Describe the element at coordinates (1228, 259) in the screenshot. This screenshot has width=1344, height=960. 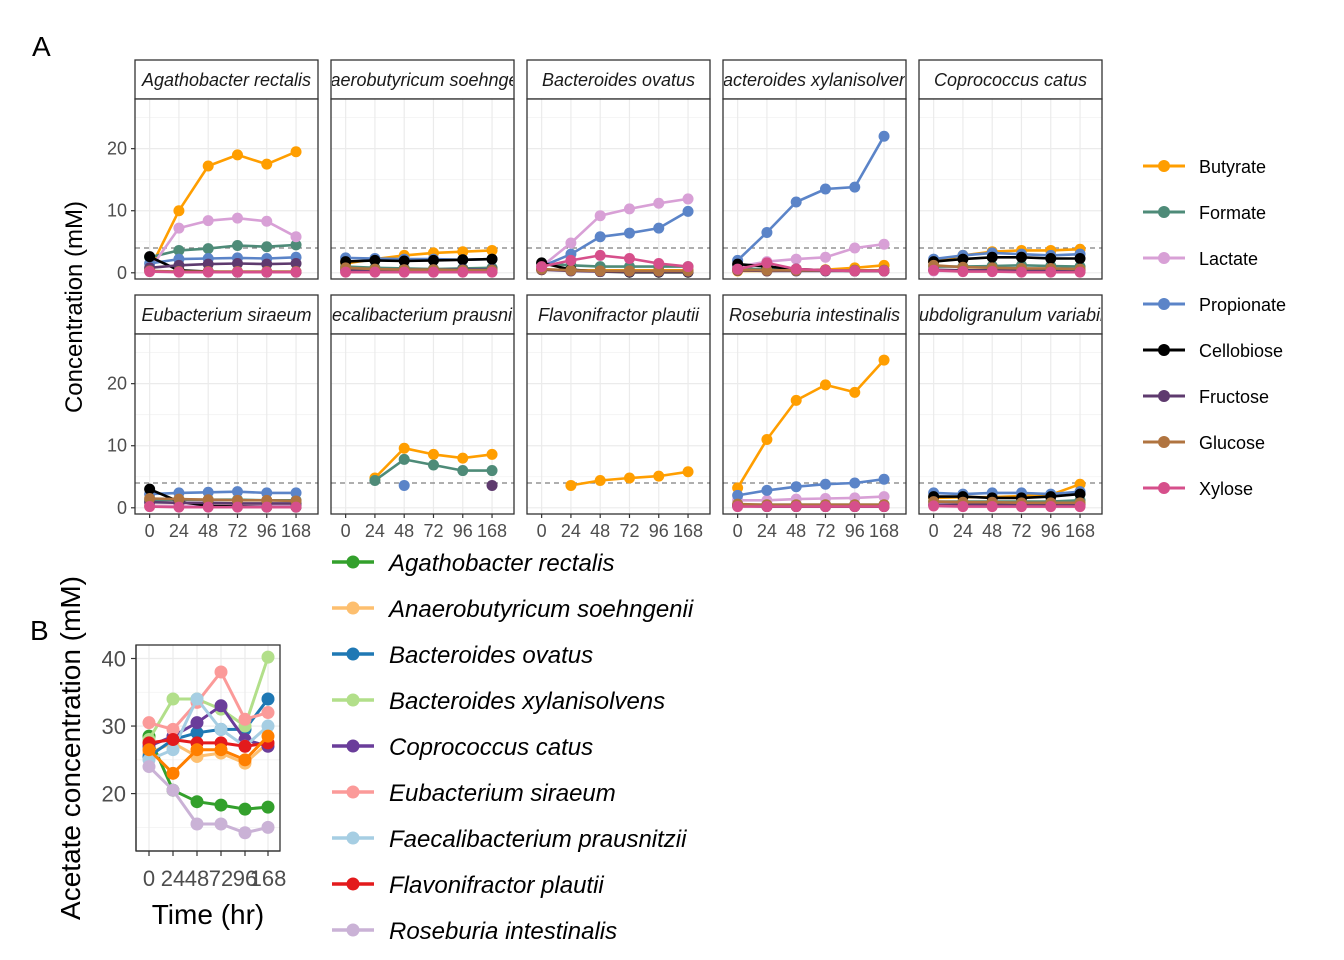
I see `legend-label: Lactate` at that location.